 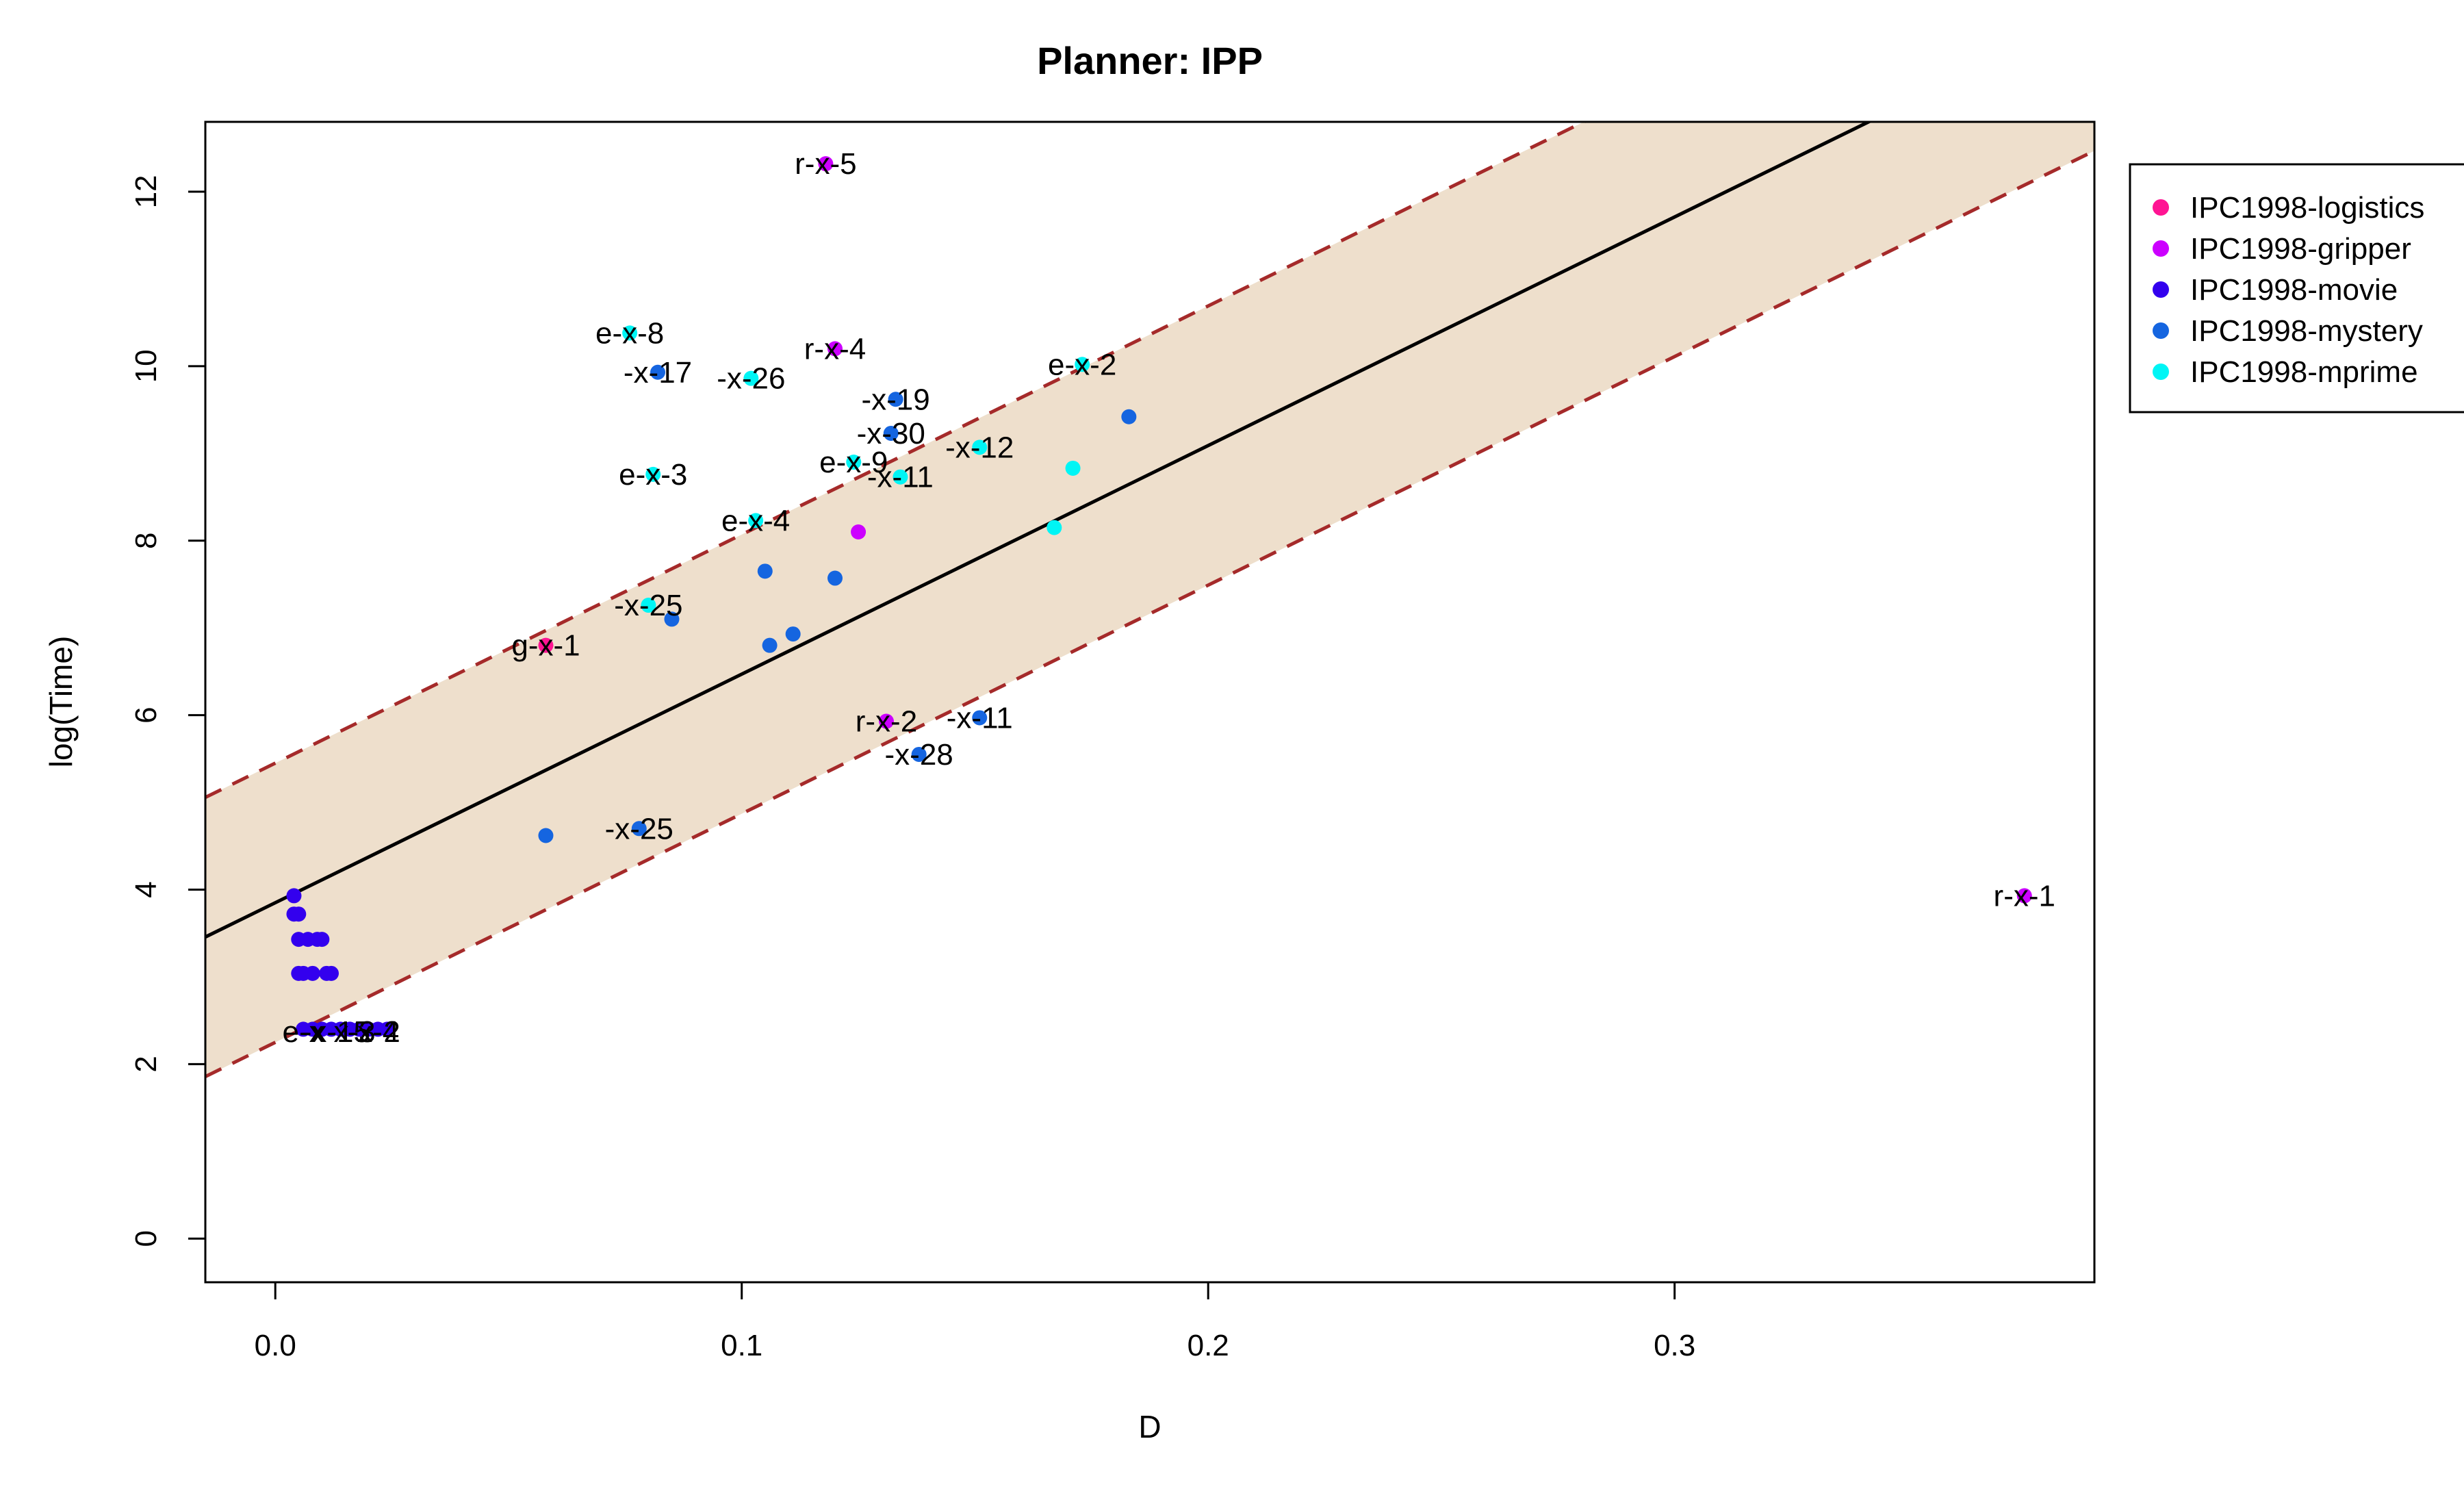 I want to click on legend-label: IPC1998-movie, so click(x=2294, y=290).